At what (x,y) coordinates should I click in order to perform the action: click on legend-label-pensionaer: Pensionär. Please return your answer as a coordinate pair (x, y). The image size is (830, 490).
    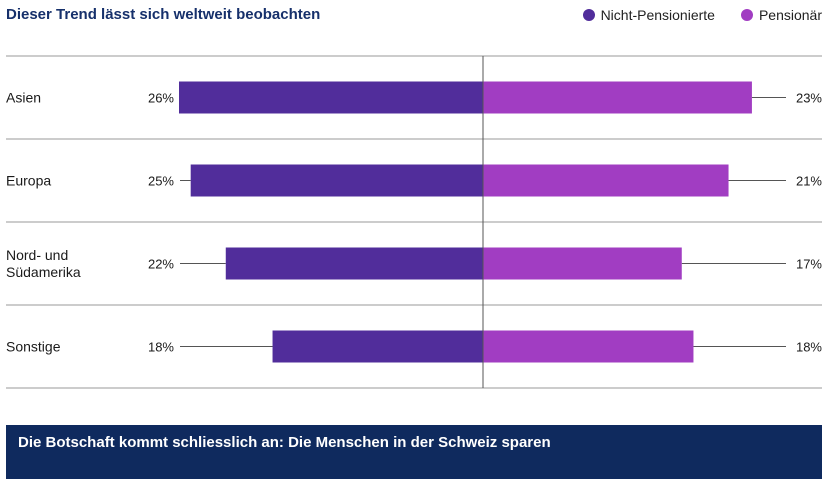
    Looking at the image, I should click on (790, 15).